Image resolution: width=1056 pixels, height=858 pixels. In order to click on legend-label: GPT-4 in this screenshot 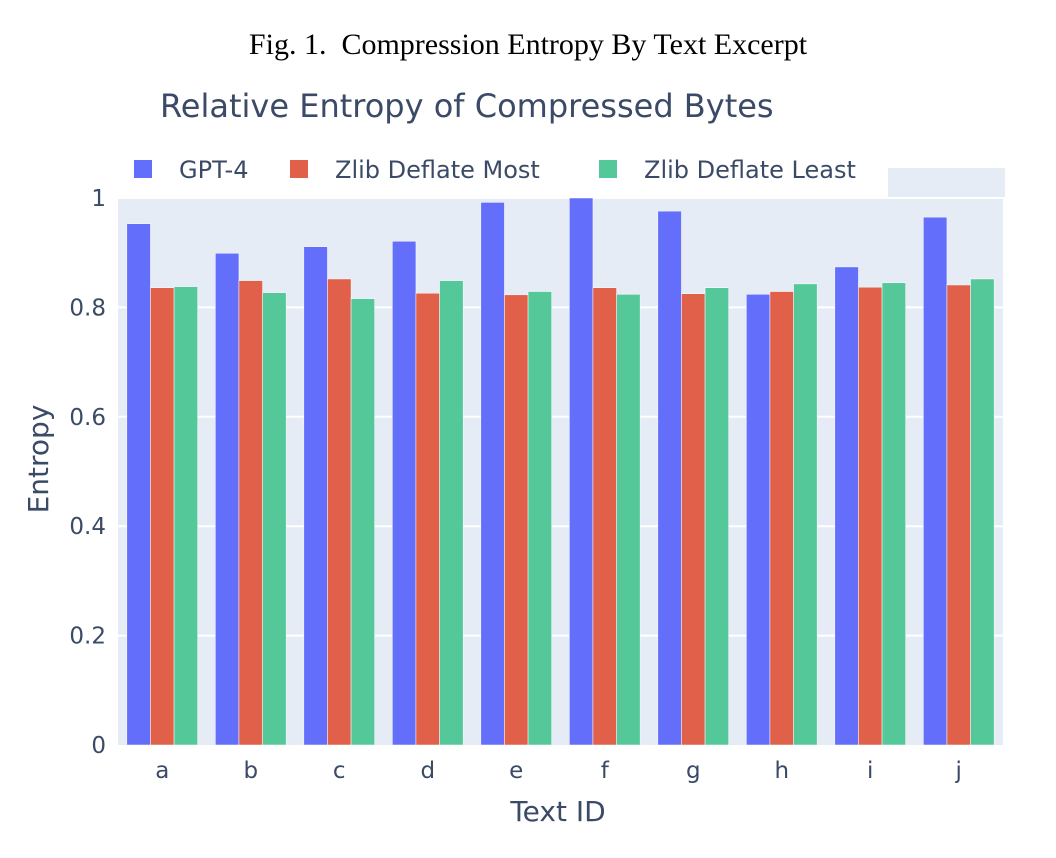, I will do `click(213, 170)`.